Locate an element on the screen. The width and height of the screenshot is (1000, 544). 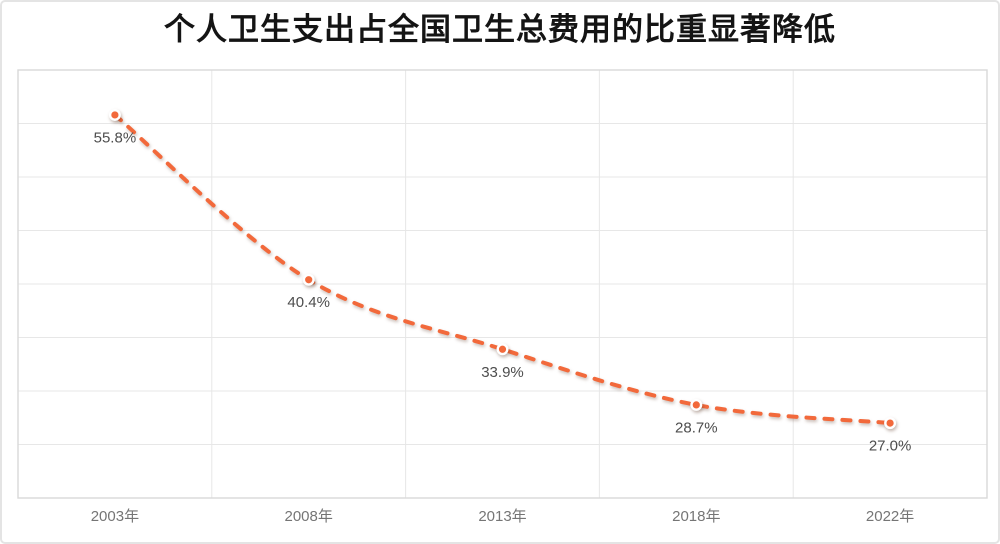
data-label: 28.7% is located at coordinates (696, 427).